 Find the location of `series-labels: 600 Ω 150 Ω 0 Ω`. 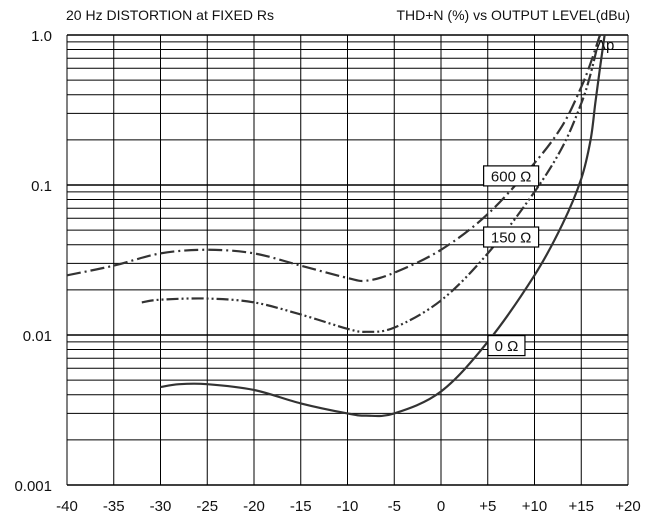

series-labels: 600 Ω 150 Ω 0 Ω is located at coordinates (511, 261).